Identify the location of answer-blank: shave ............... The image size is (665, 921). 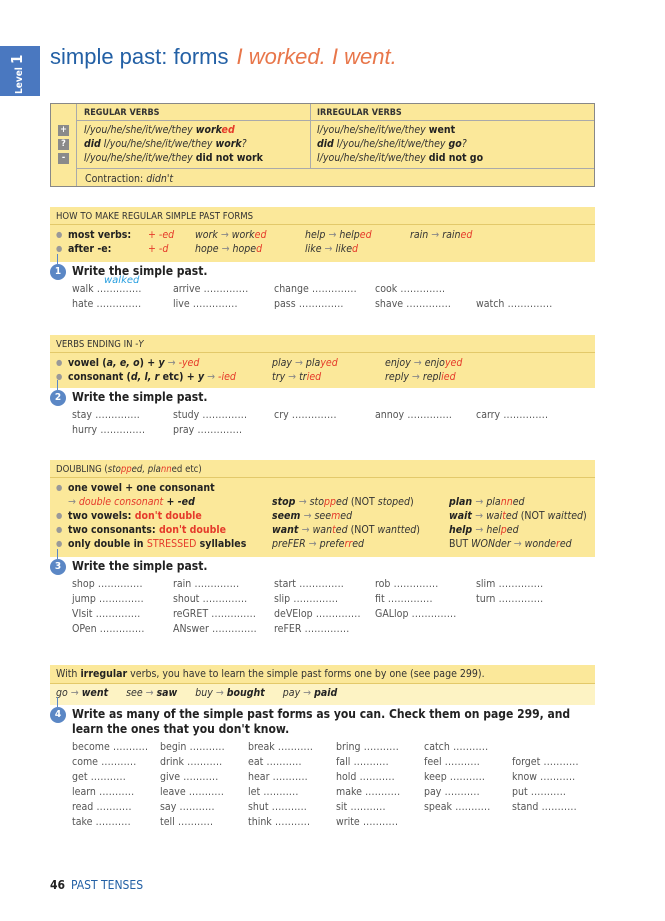
(425, 304).